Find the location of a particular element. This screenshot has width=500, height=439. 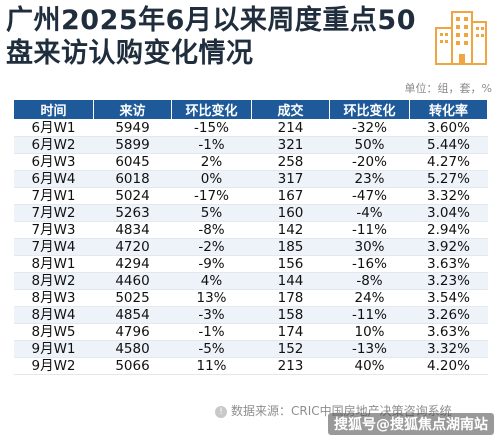

cell-visits-change: -8% is located at coordinates (211, 230).